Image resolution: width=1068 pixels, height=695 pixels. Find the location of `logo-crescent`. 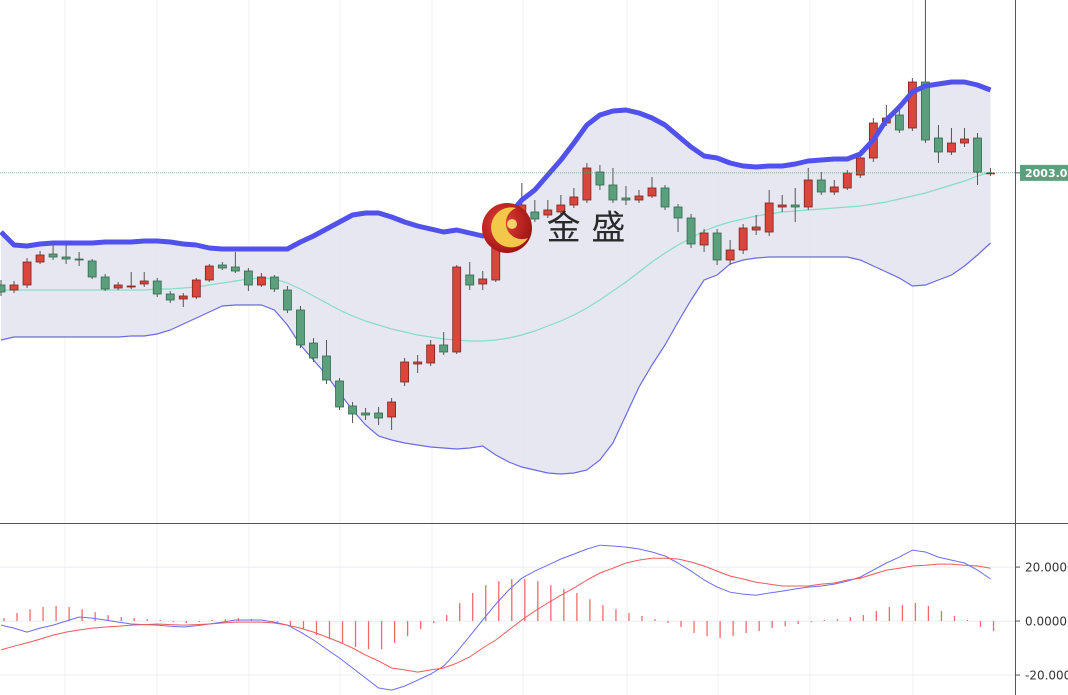

logo-crescent is located at coordinates (509, 227).